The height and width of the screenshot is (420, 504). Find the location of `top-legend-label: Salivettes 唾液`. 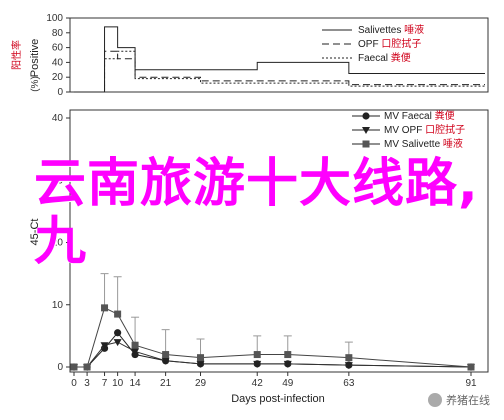

top-legend-label: Salivettes 唾液 is located at coordinates (391, 29).